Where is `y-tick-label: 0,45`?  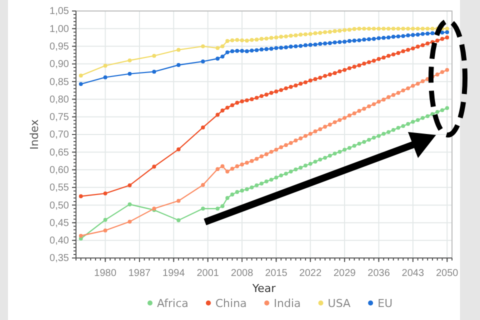 y-tick-label: 0,45 is located at coordinates (60, 223).